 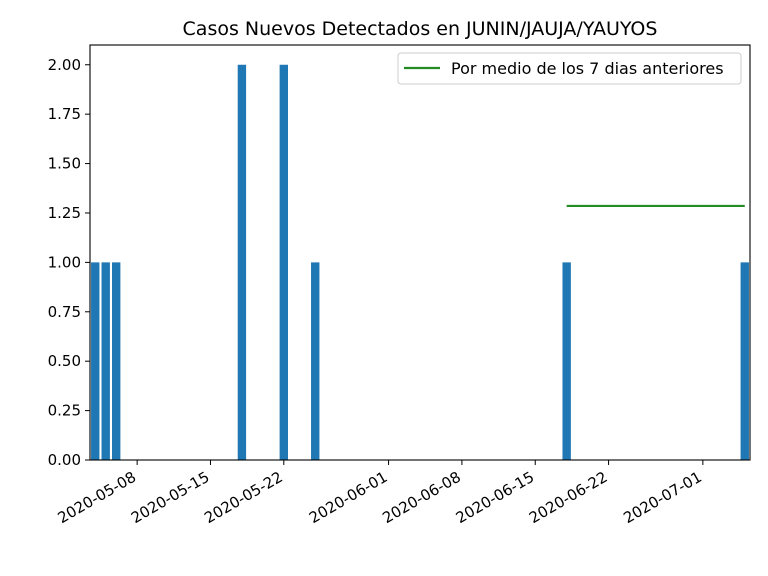 What do you see at coordinates (64, 213) in the screenshot?
I see `y-tick-label: 1.25` at bounding box center [64, 213].